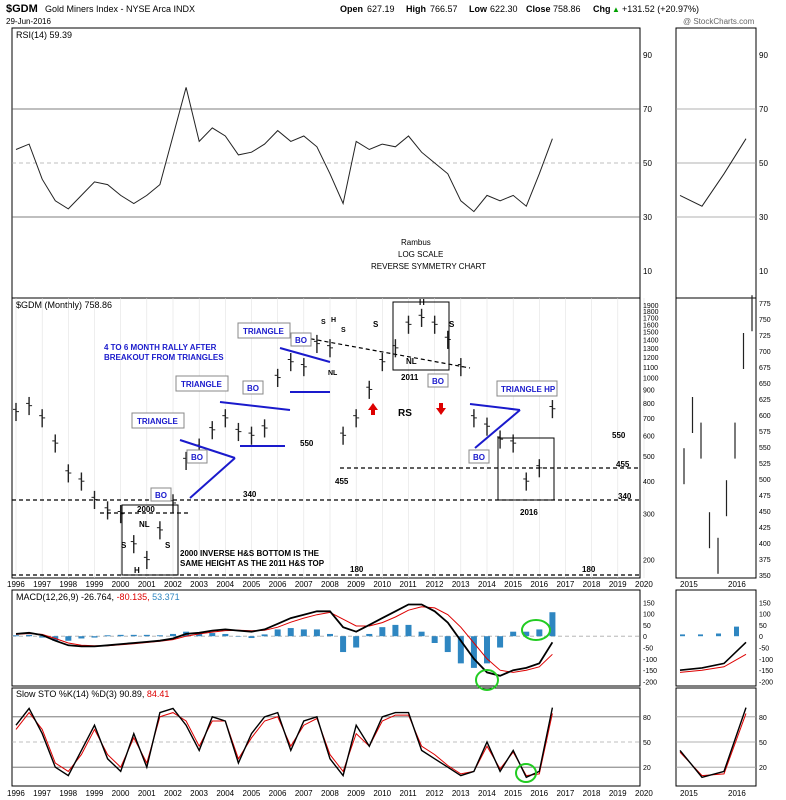 This screenshot has width=786, height=800. Describe the element at coordinates (133, 597) in the screenshot. I see `macd-legend-b: -80.135,` at that location.